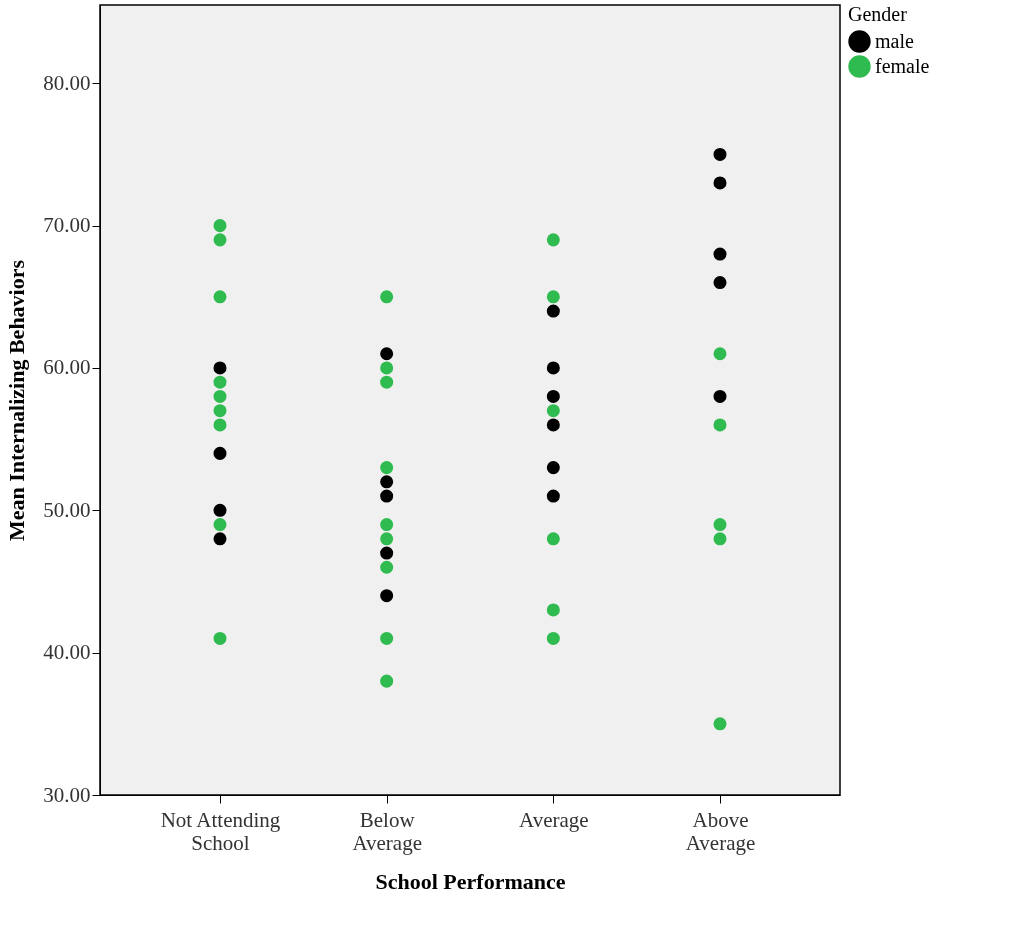  Describe the element at coordinates (67, 225) in the screenshot. I see `y-tick-label: 70.00` at that location.